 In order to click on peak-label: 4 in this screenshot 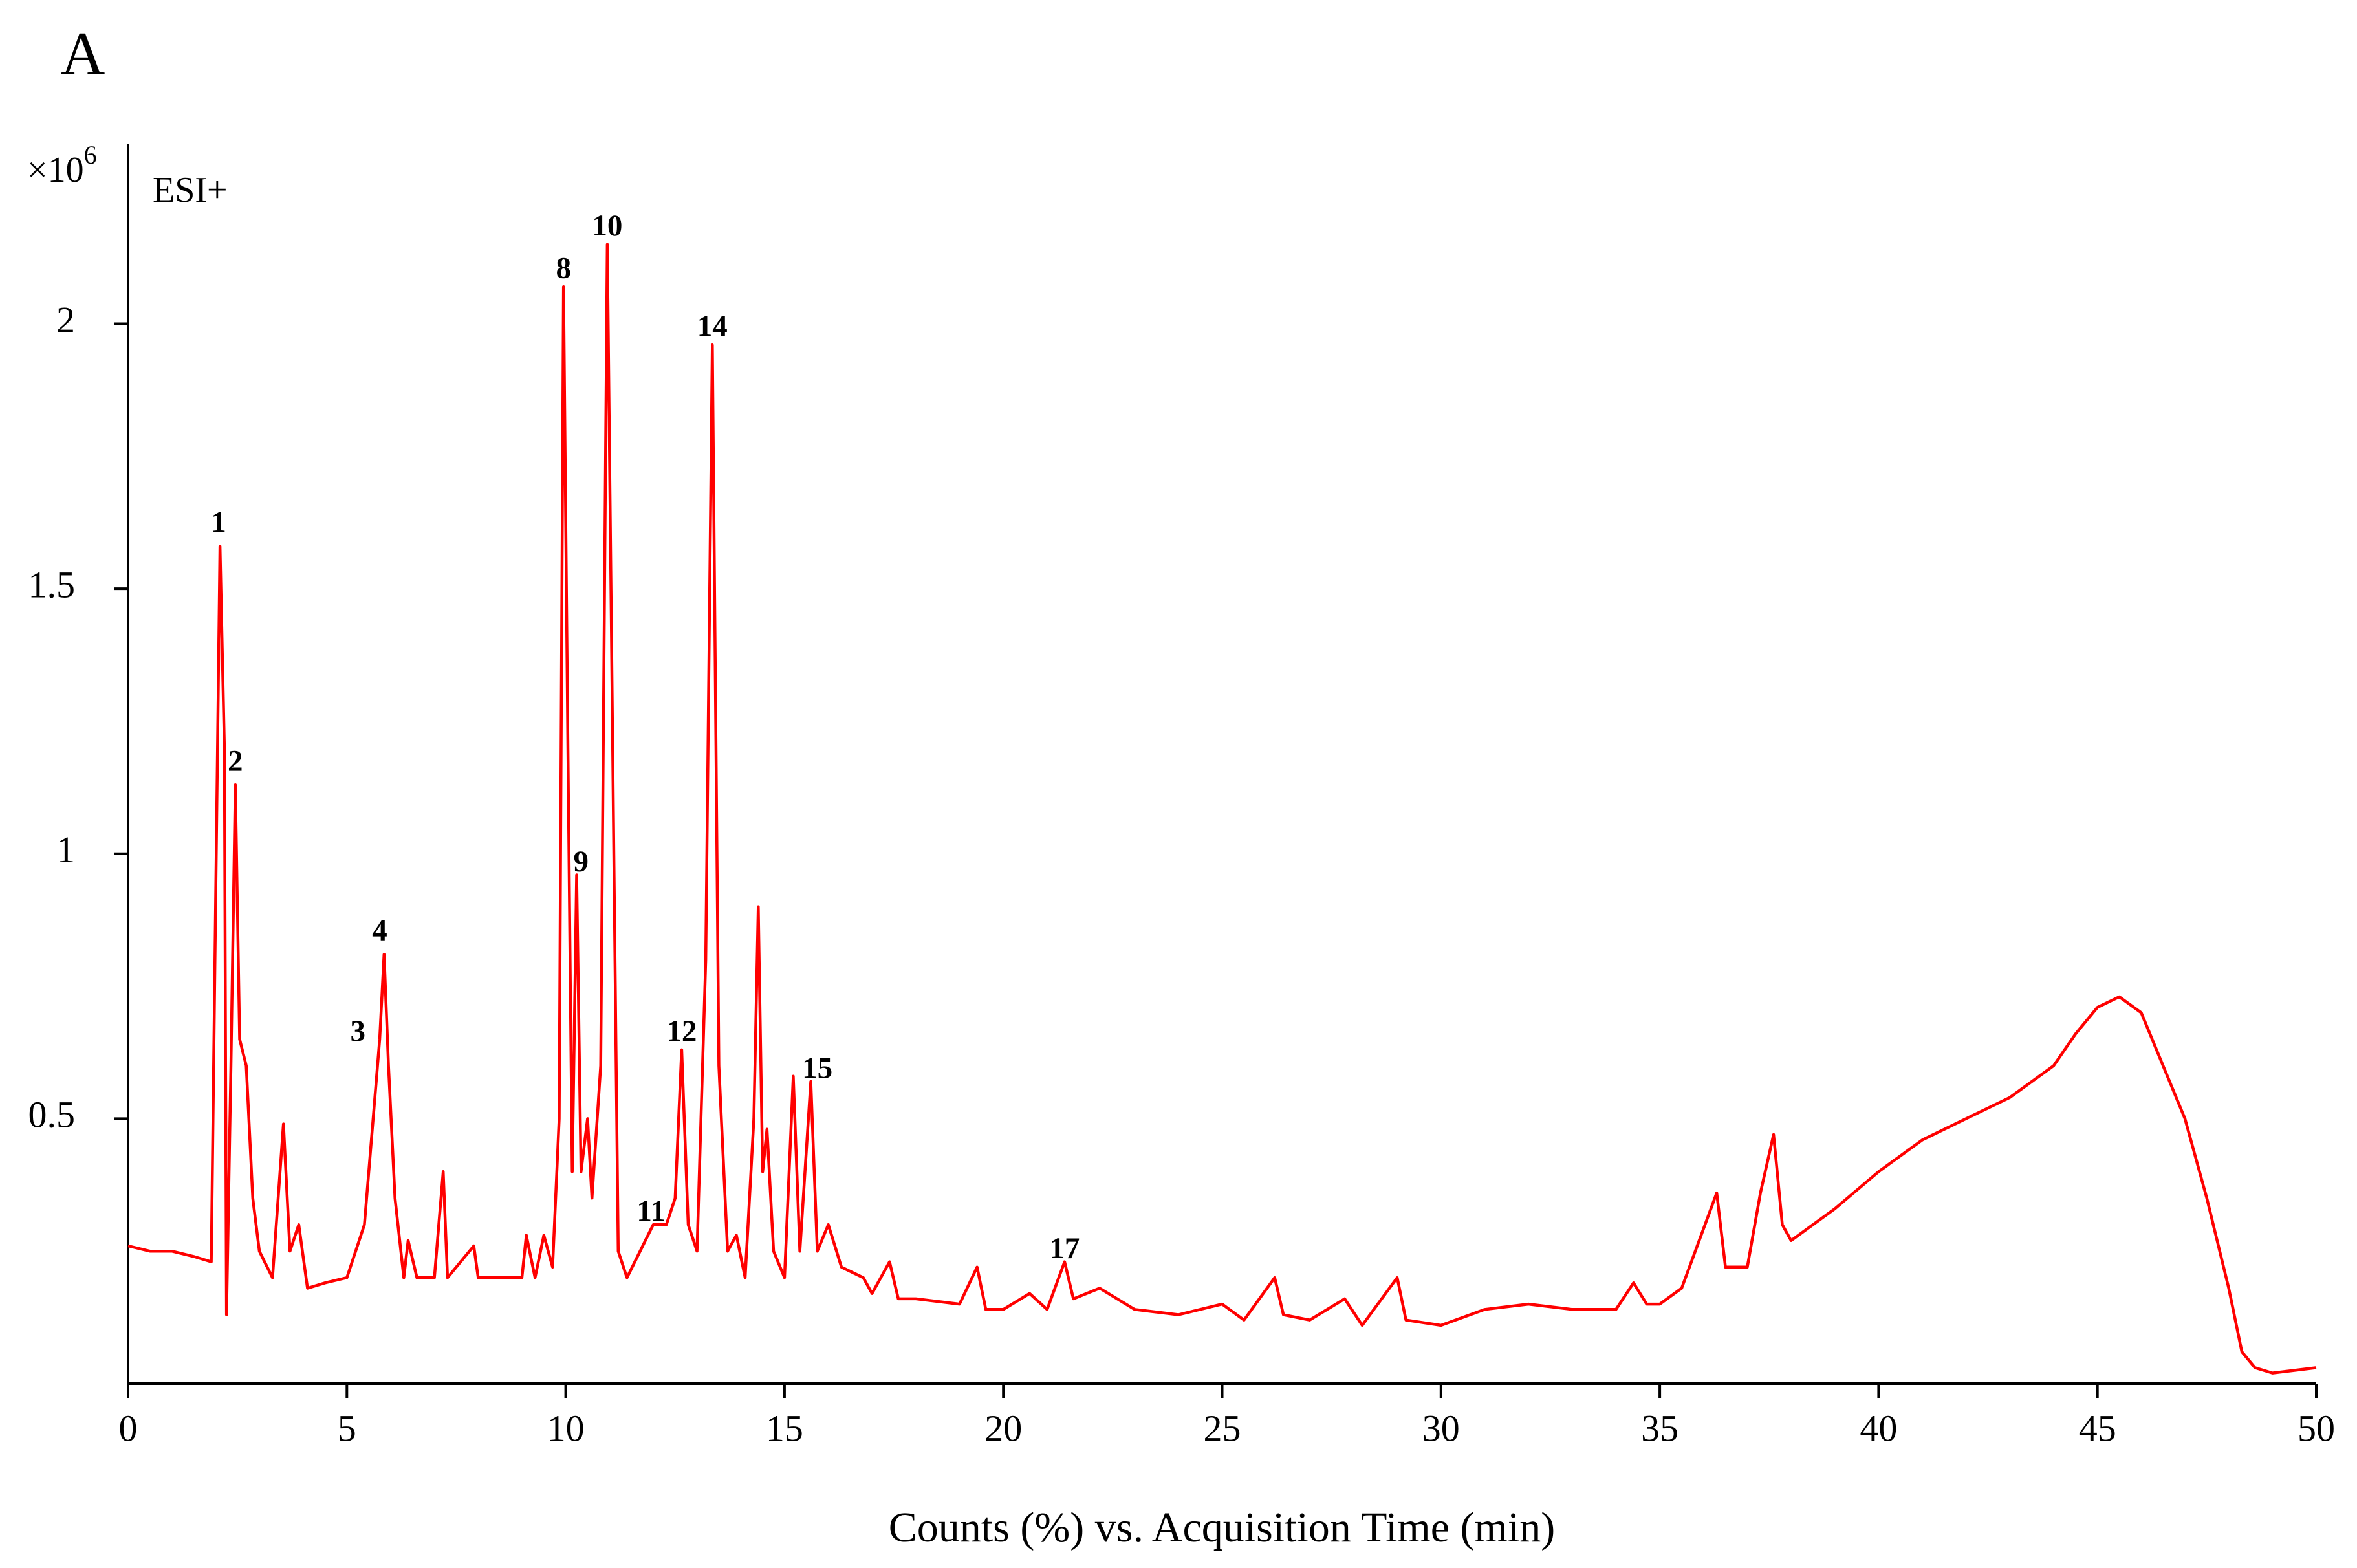, I will do `click(379, 930)`.